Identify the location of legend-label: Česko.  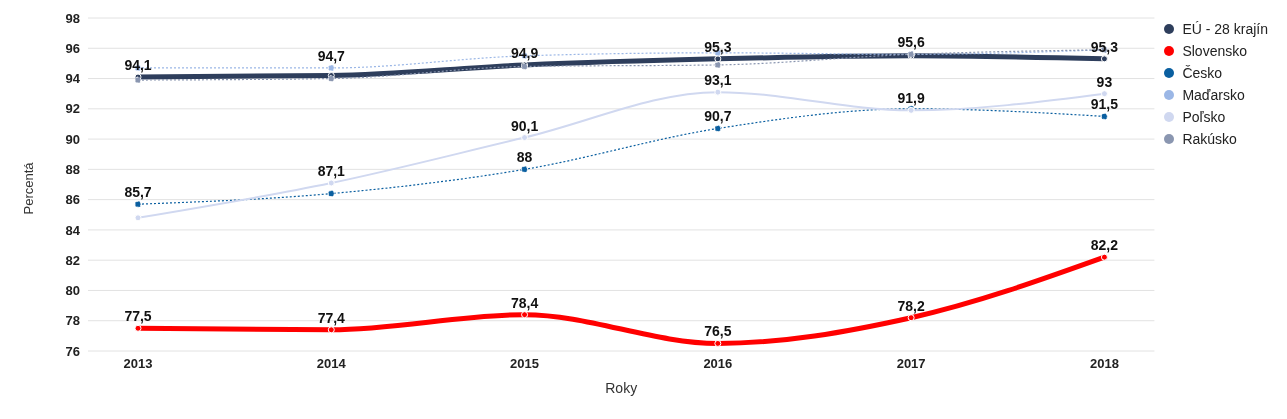
(1202, 73).